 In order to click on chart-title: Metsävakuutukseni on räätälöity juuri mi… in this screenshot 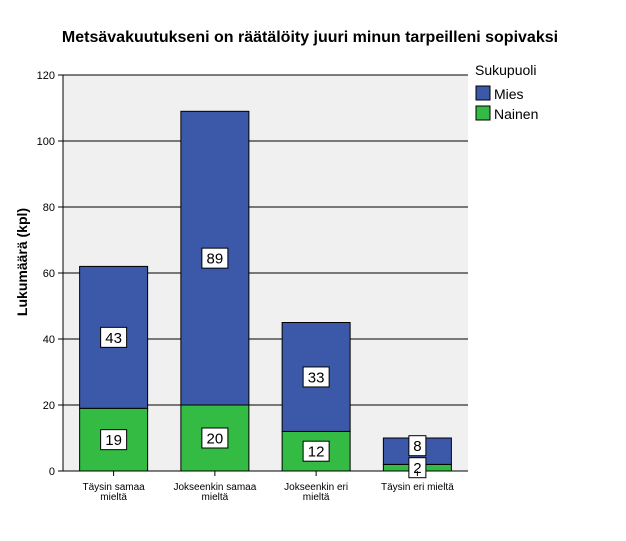, I will do `click(310, 37)`.